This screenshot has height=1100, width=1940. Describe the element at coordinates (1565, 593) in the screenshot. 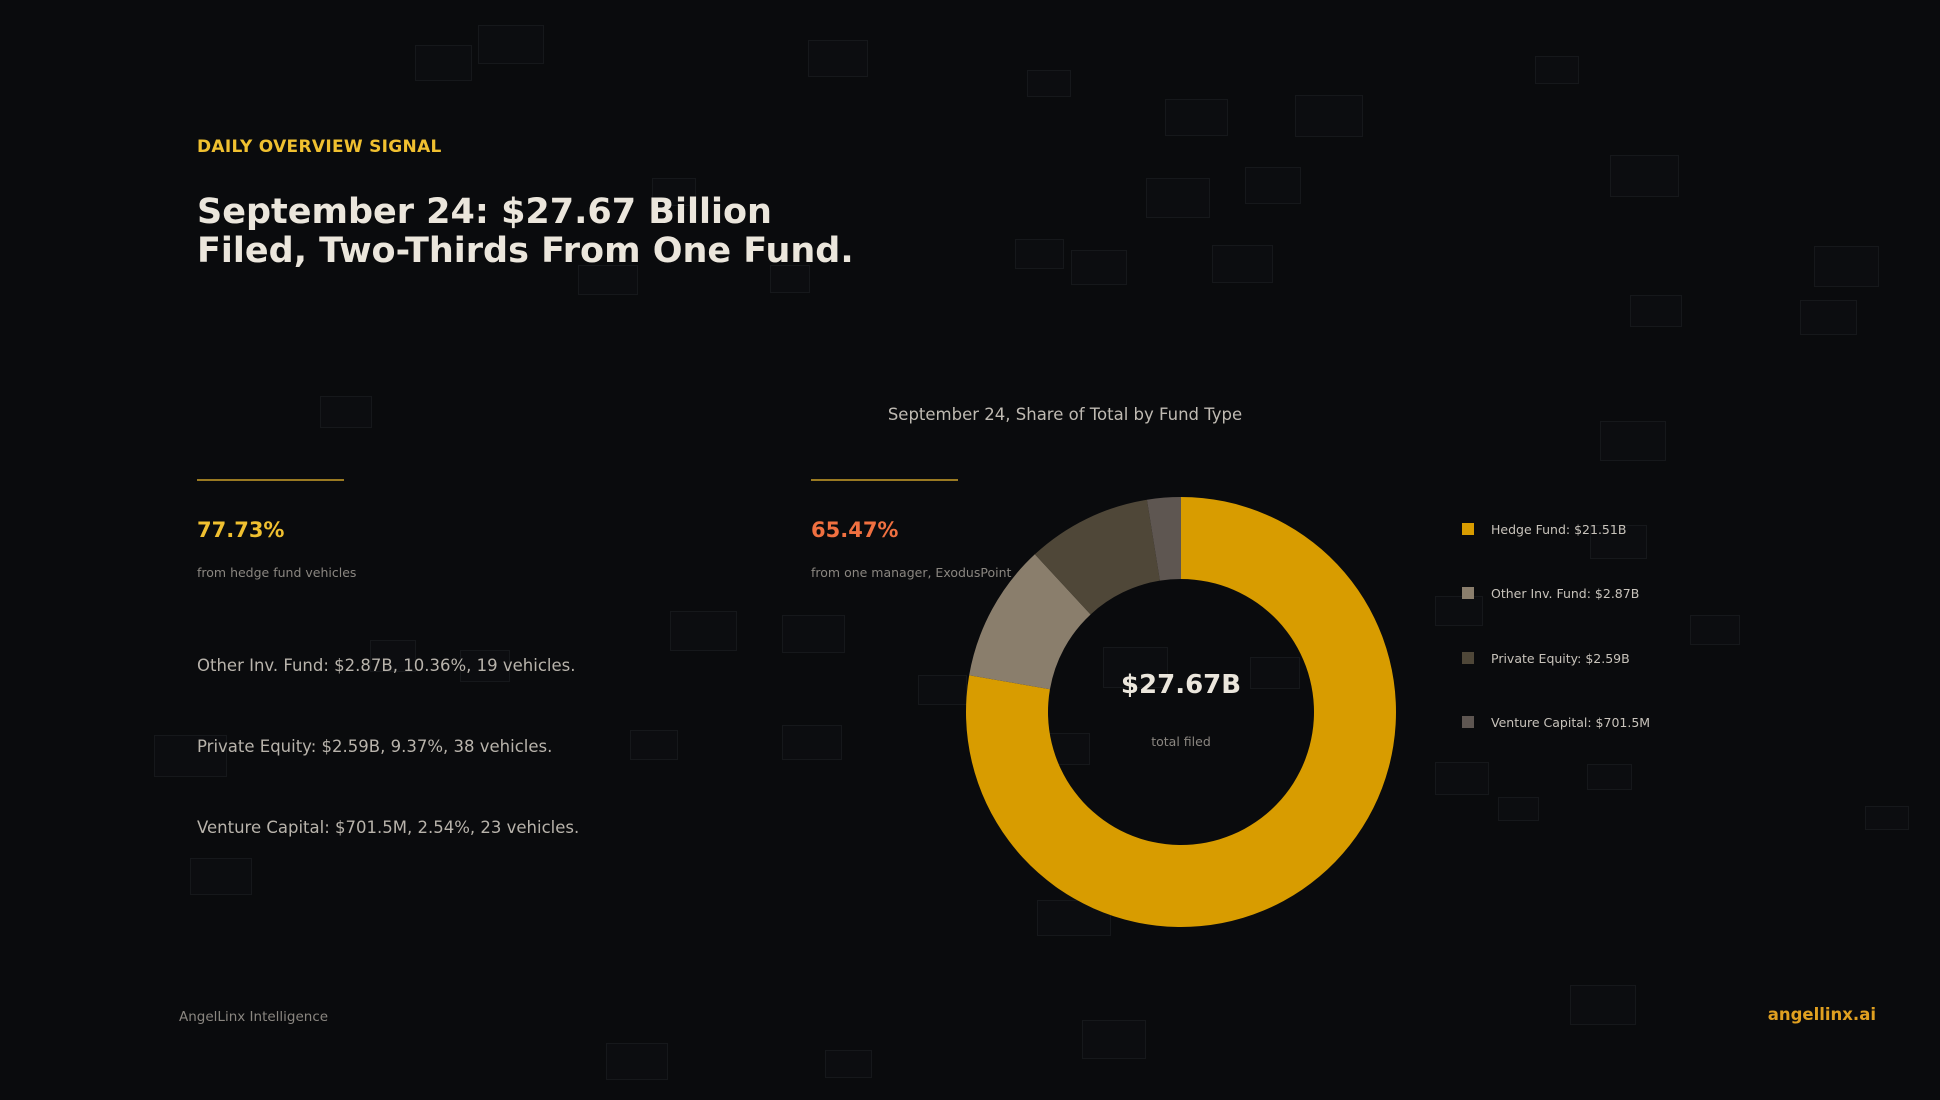

I see `legend-label: Other Inv. Fund: $2.87B` at that location.